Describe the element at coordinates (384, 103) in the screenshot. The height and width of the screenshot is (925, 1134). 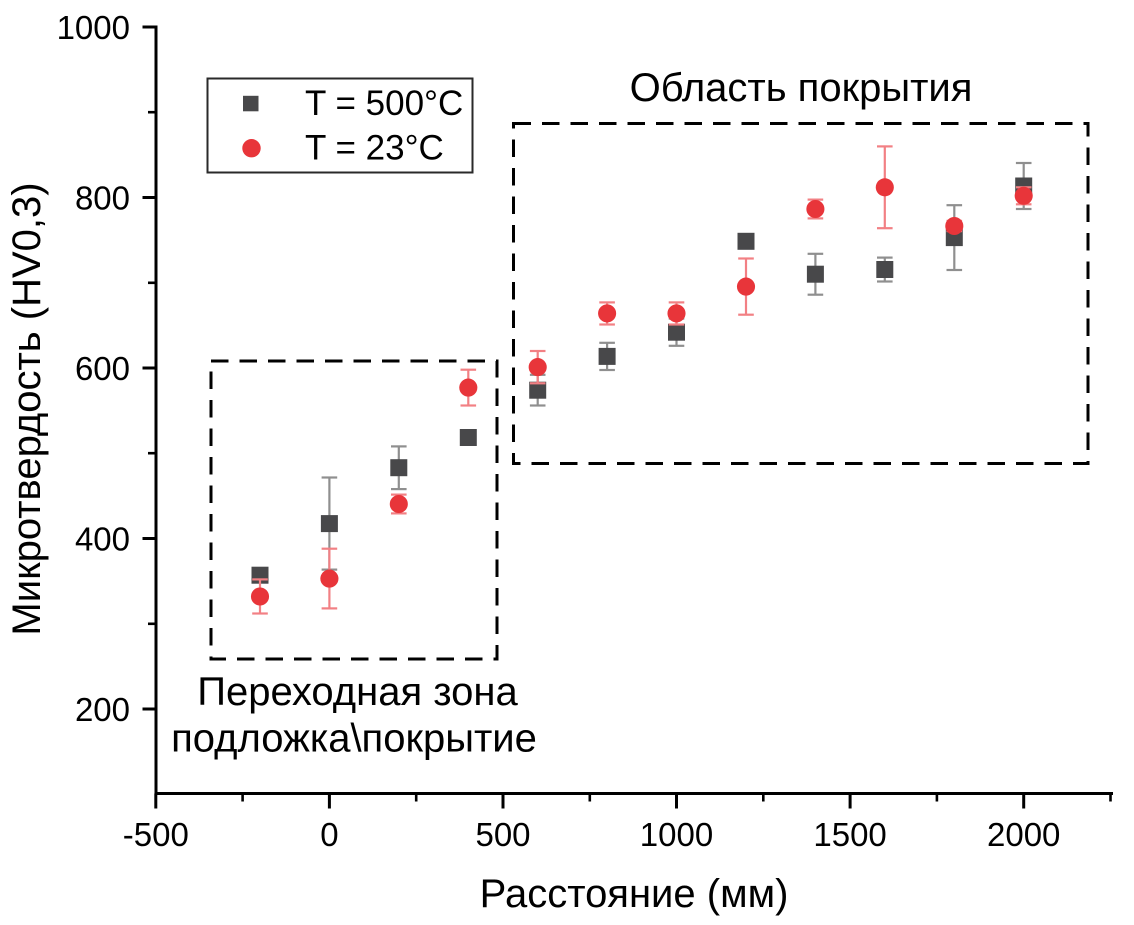
I see `svg-text: T = 500°C` at that location.